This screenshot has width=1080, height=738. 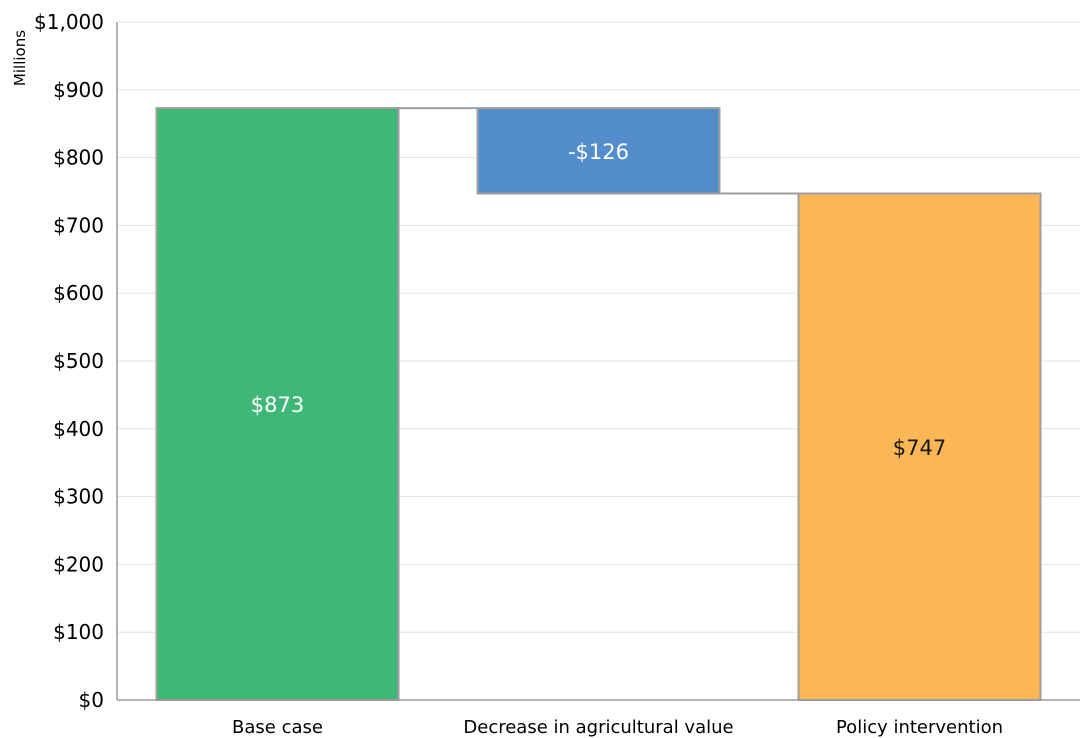 I want to click on data-label-2: $747, so click(x=919, y=448).